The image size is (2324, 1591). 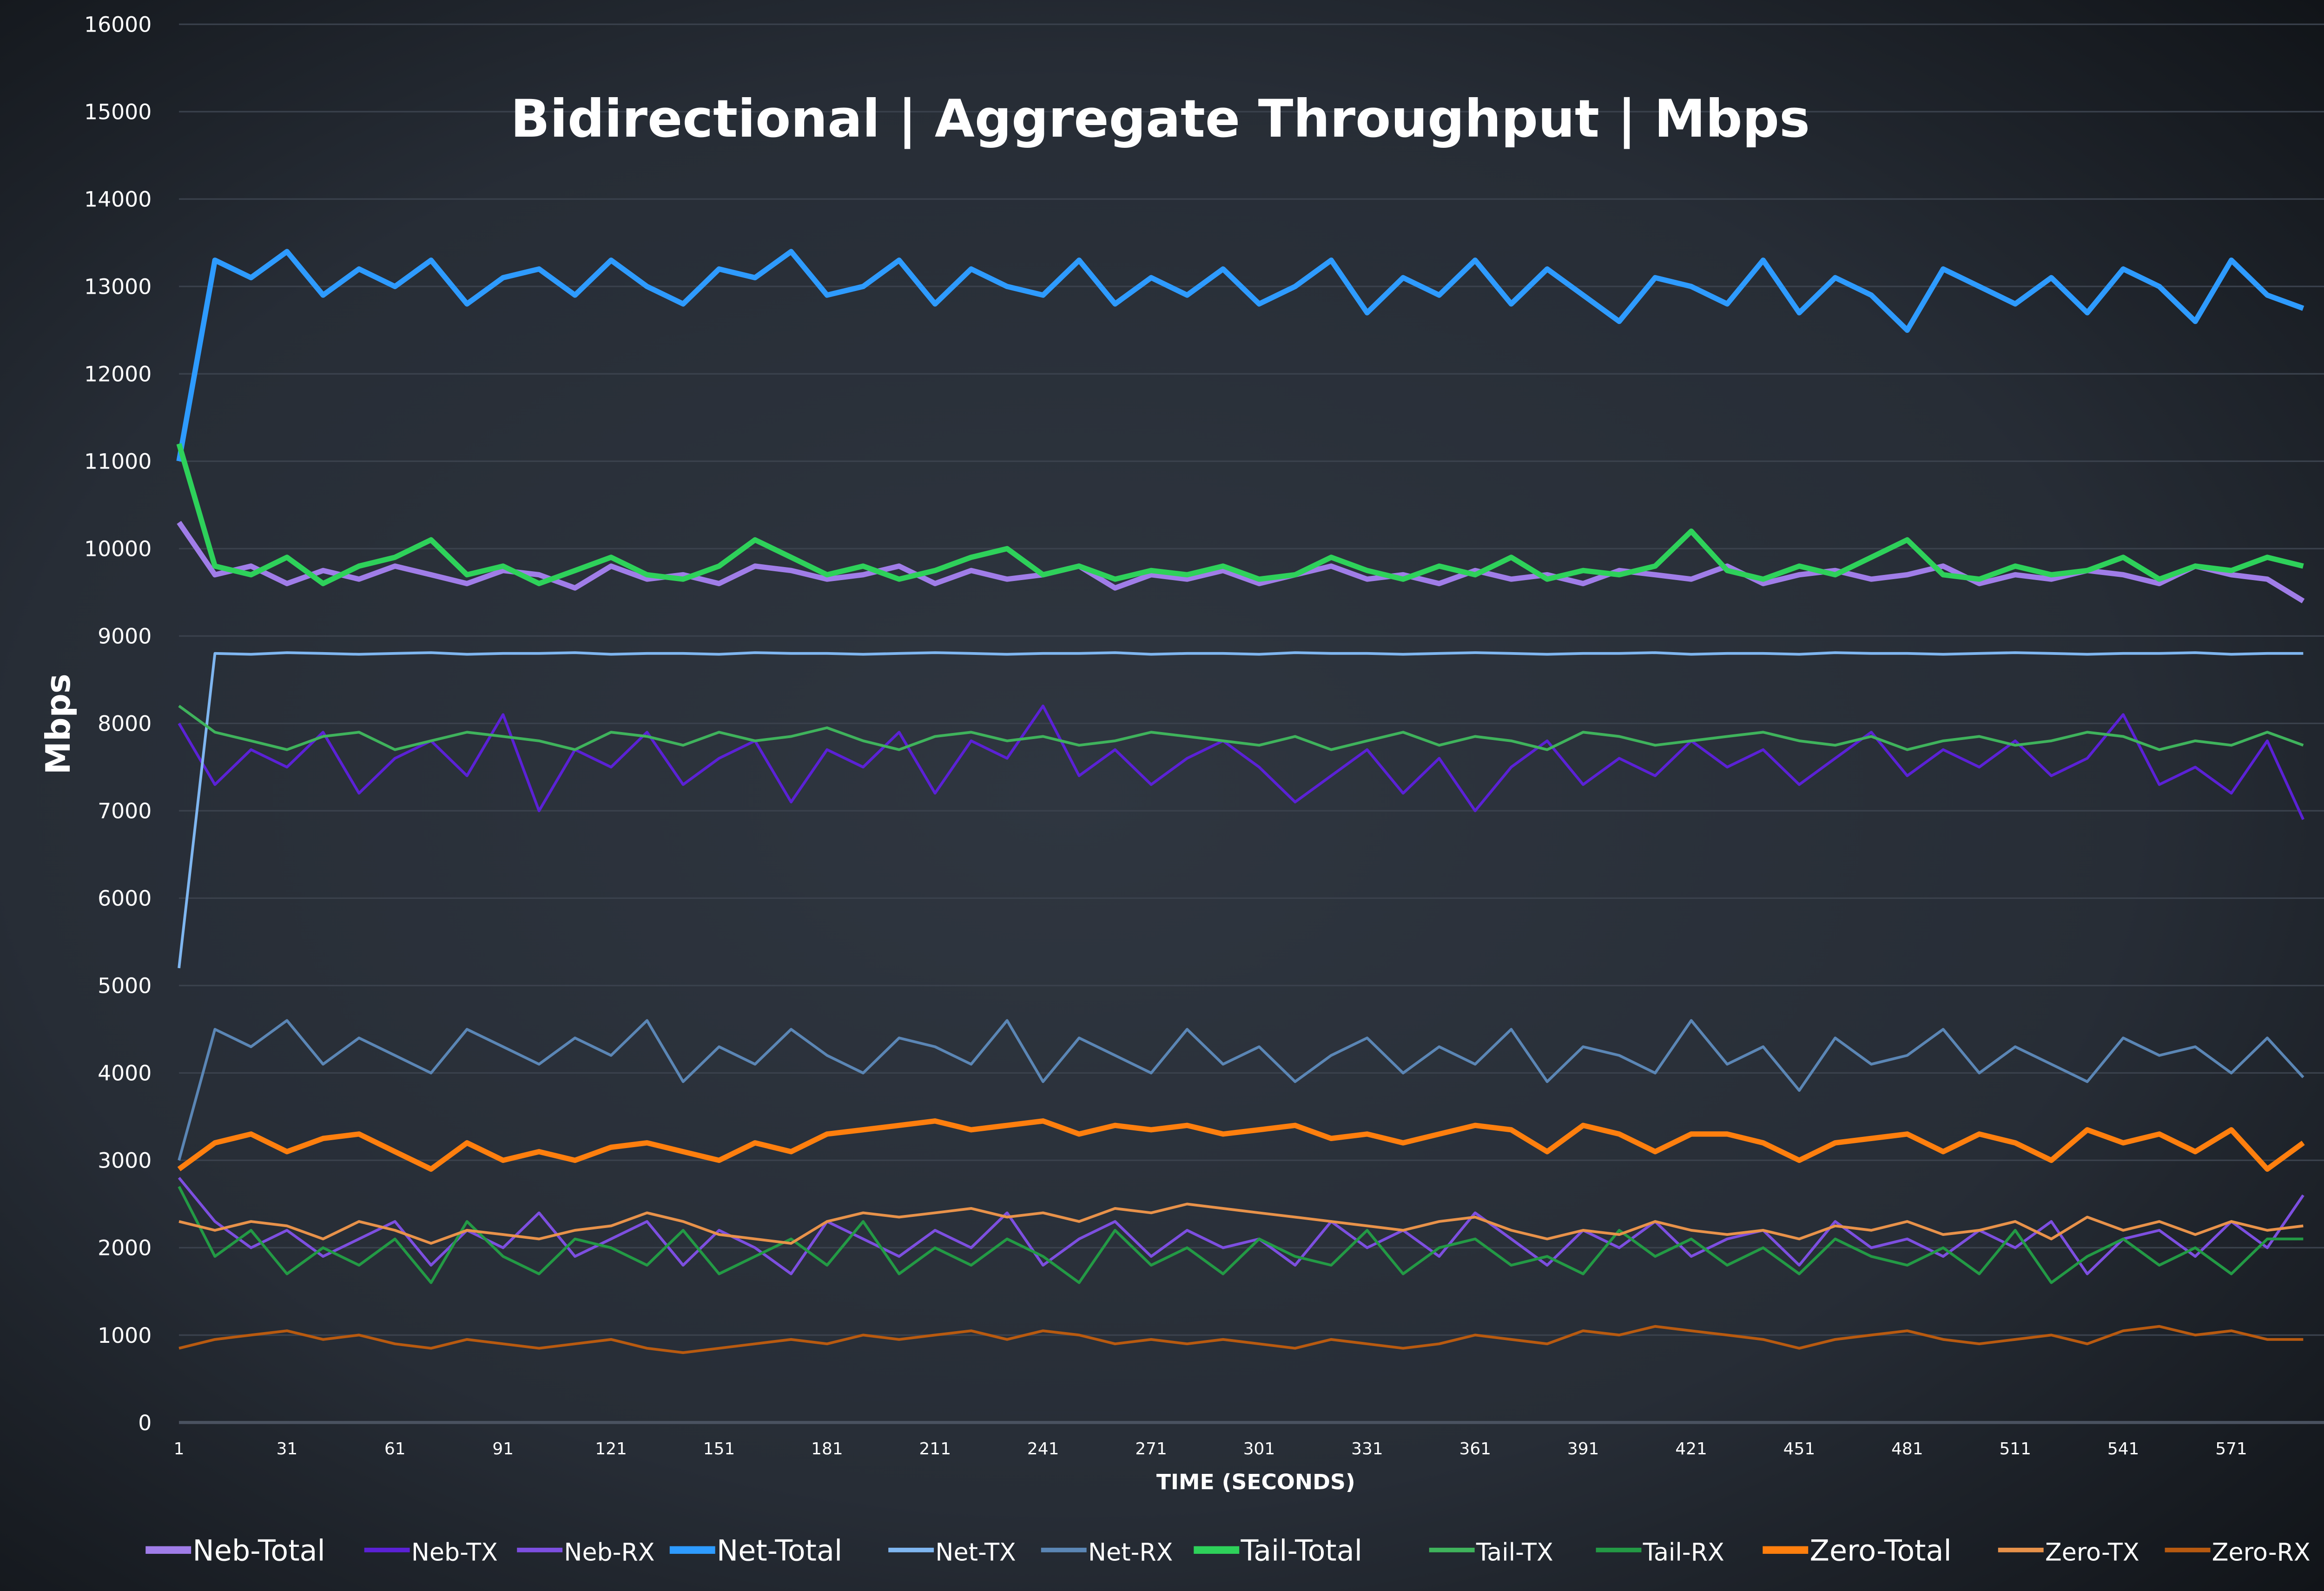 What do you see at coordinates (1259, 1449) in the screenshot?
I see `x-tick-label: 301` at bounding box center [1259, 1449].